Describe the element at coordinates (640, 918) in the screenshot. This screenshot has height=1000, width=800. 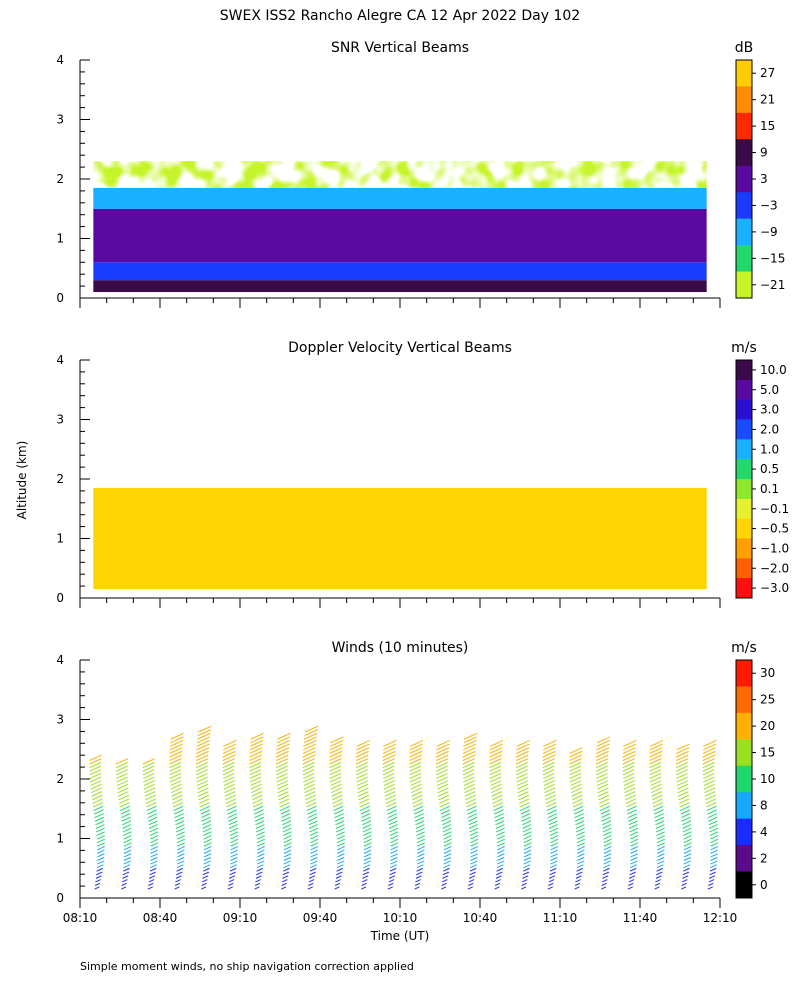
I see `x-tick-label: 11:40` at that location.